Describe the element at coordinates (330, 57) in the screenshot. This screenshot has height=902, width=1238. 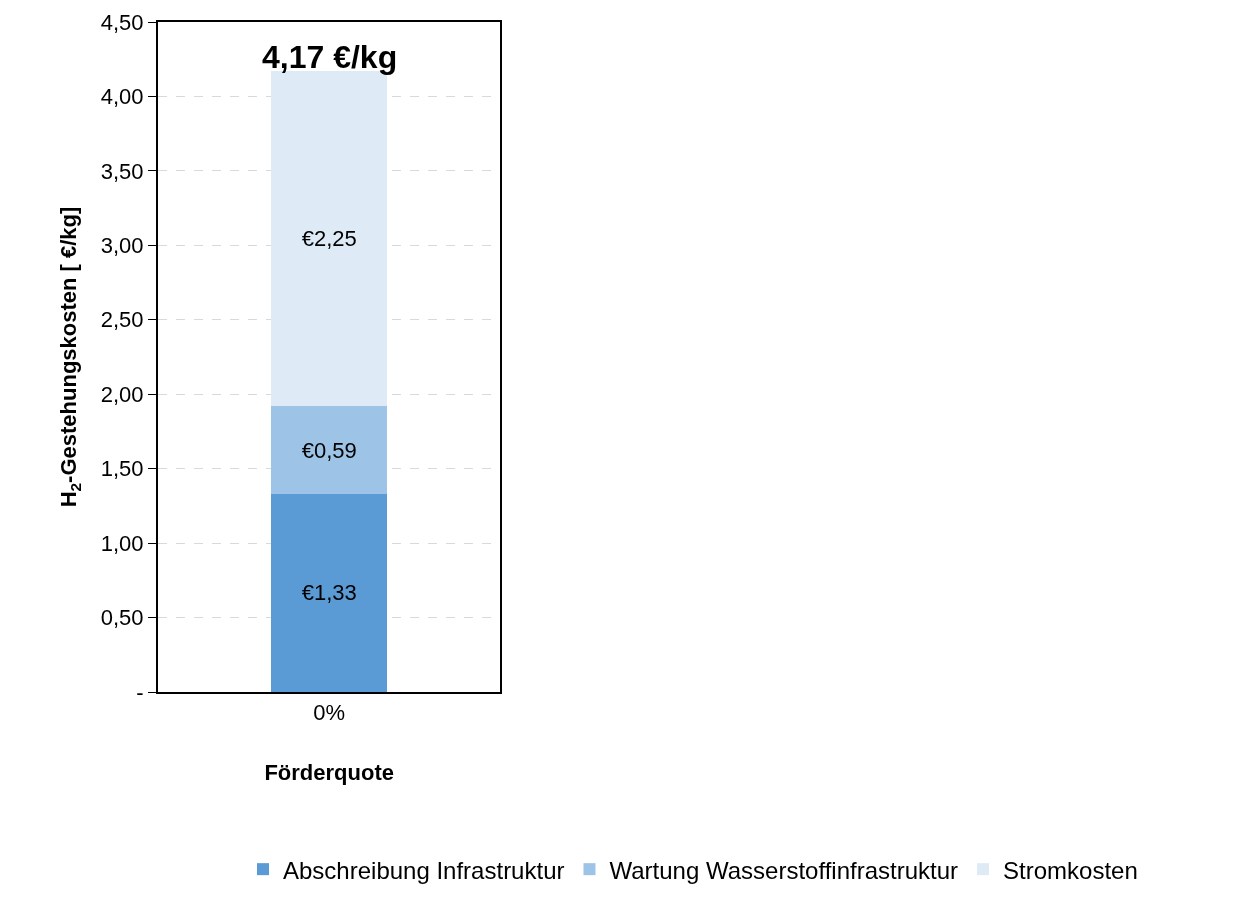
I see `total-label: 4,17 €/kg` at that location.